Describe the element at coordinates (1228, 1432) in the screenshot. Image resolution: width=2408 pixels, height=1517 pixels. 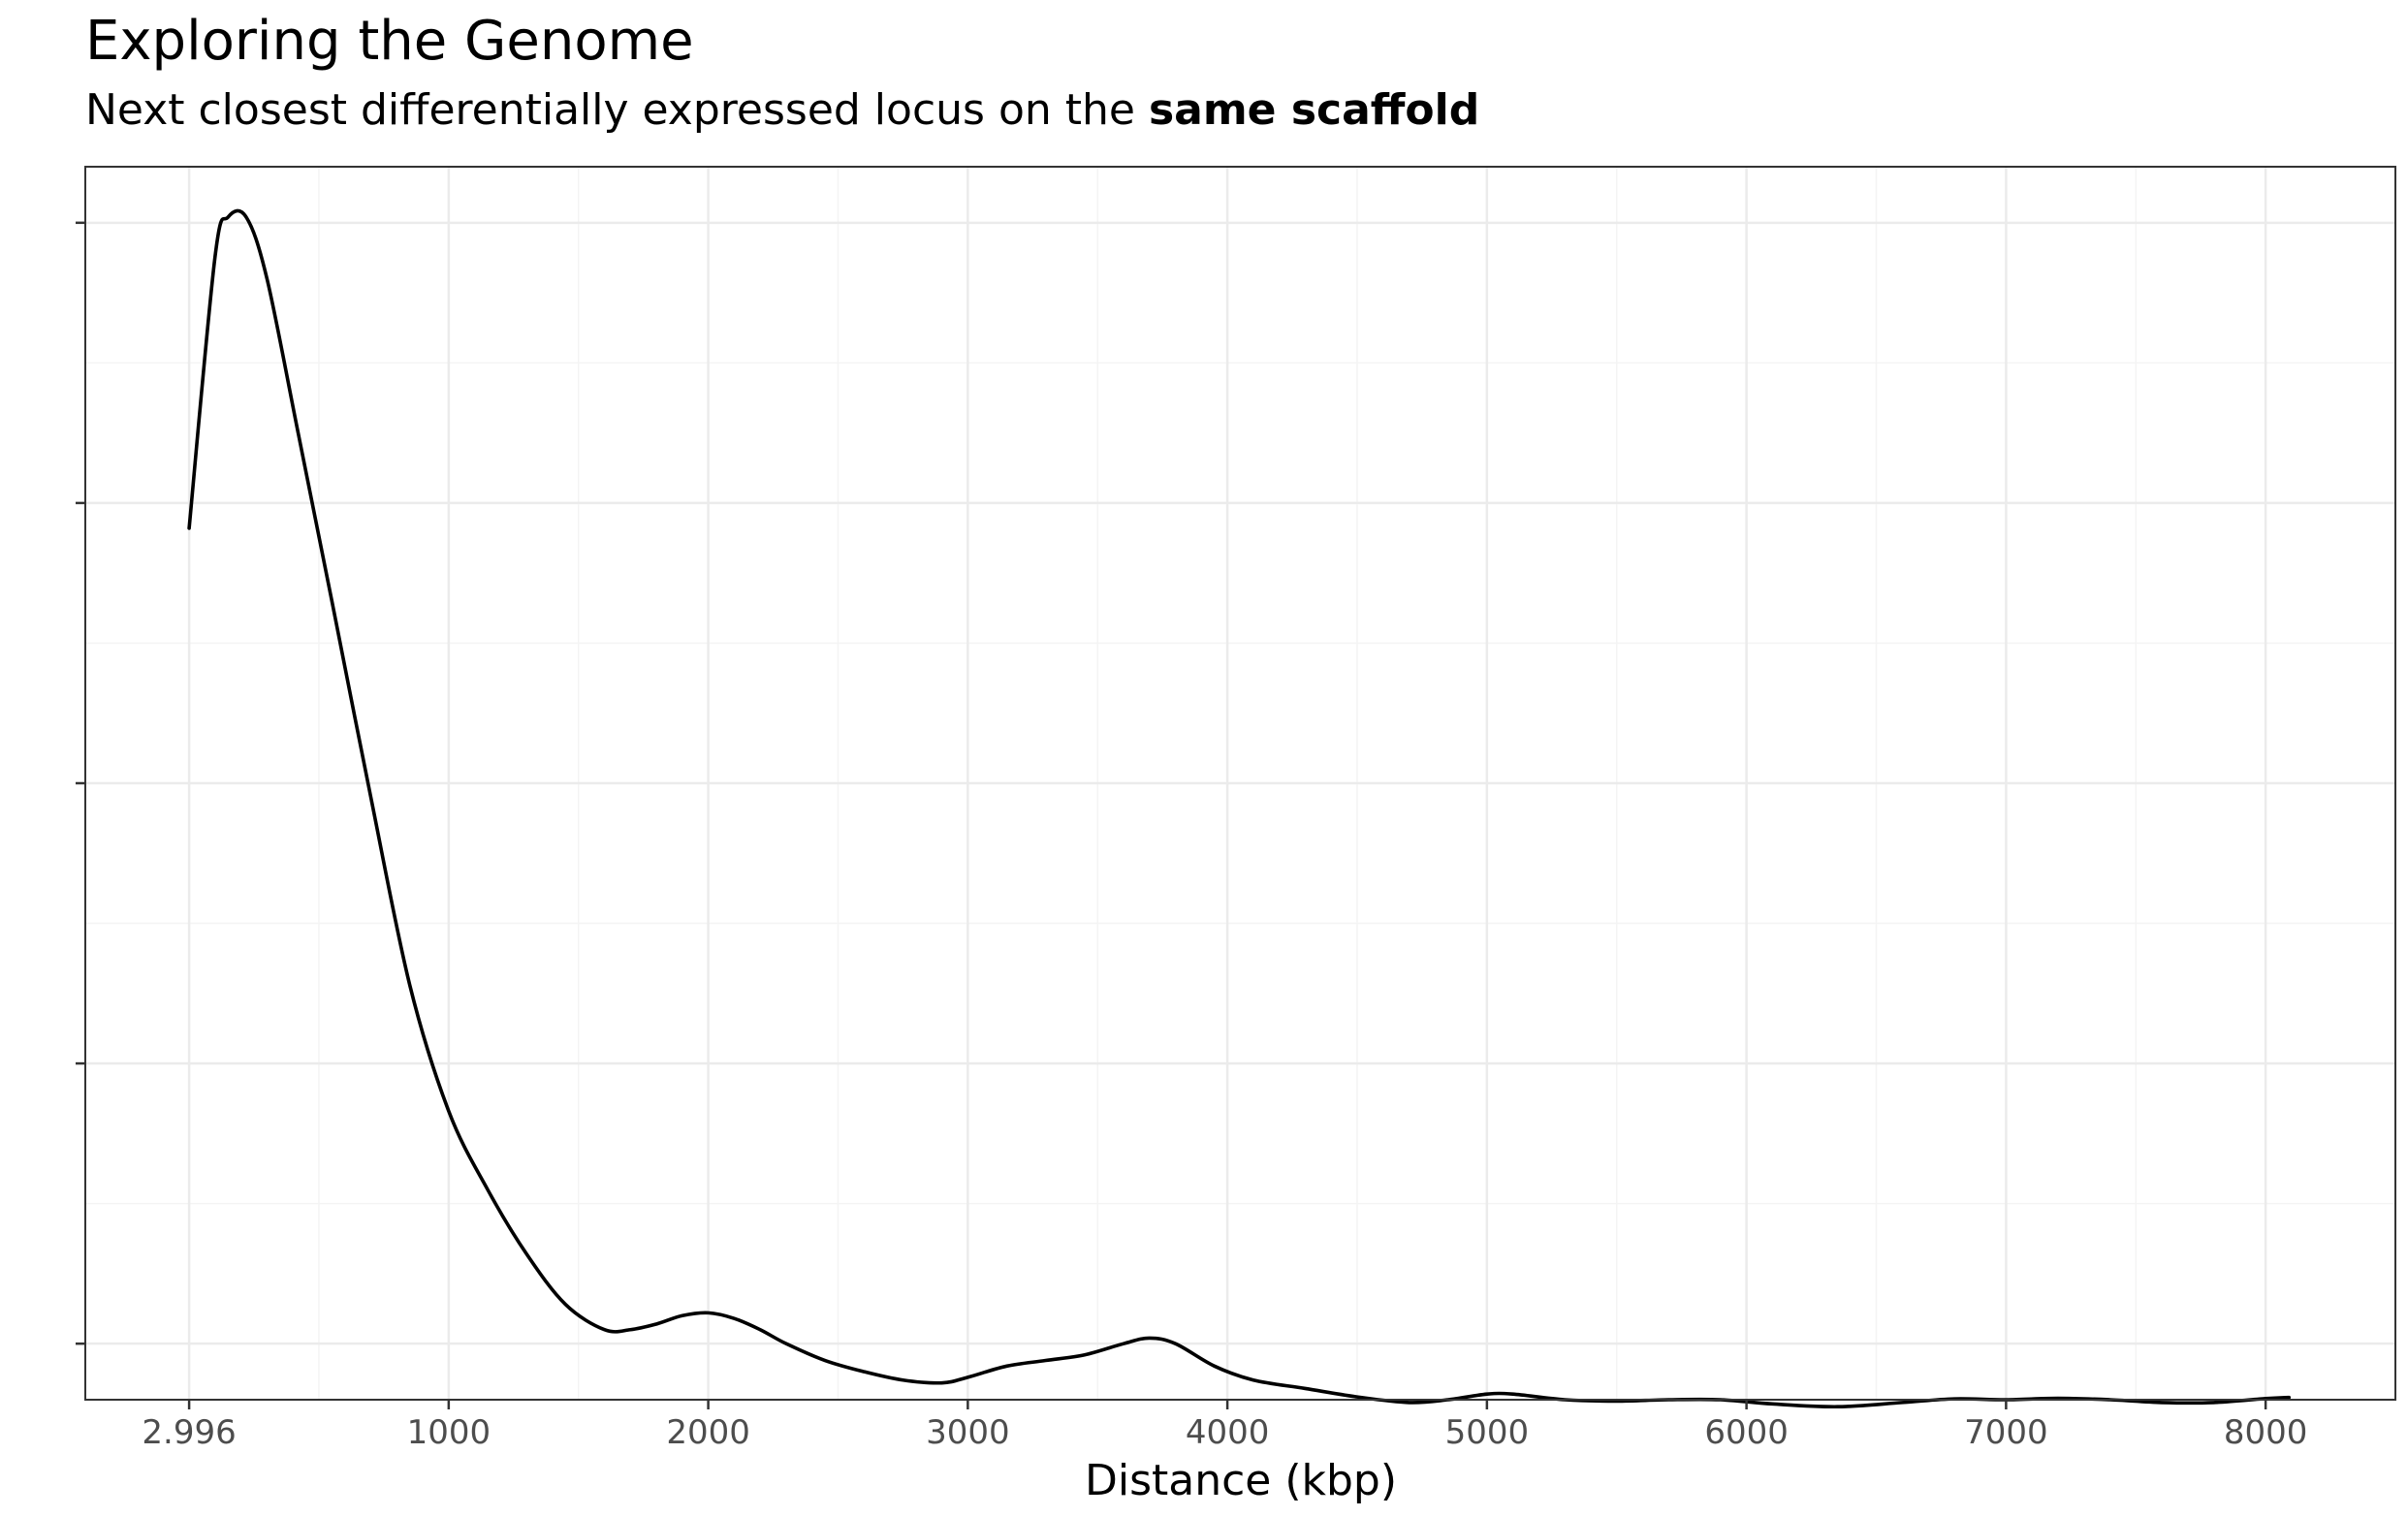
I see `x-tick-label: 4000` at that location.